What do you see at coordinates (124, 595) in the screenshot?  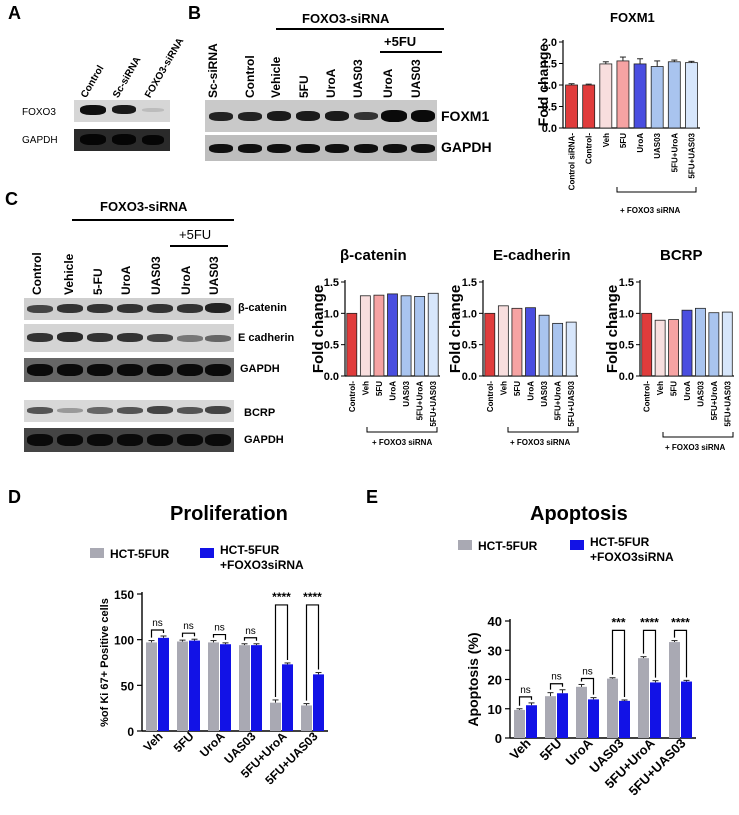 I see `prolif-y-tick-label: 150` at bounding box center [124, 595].